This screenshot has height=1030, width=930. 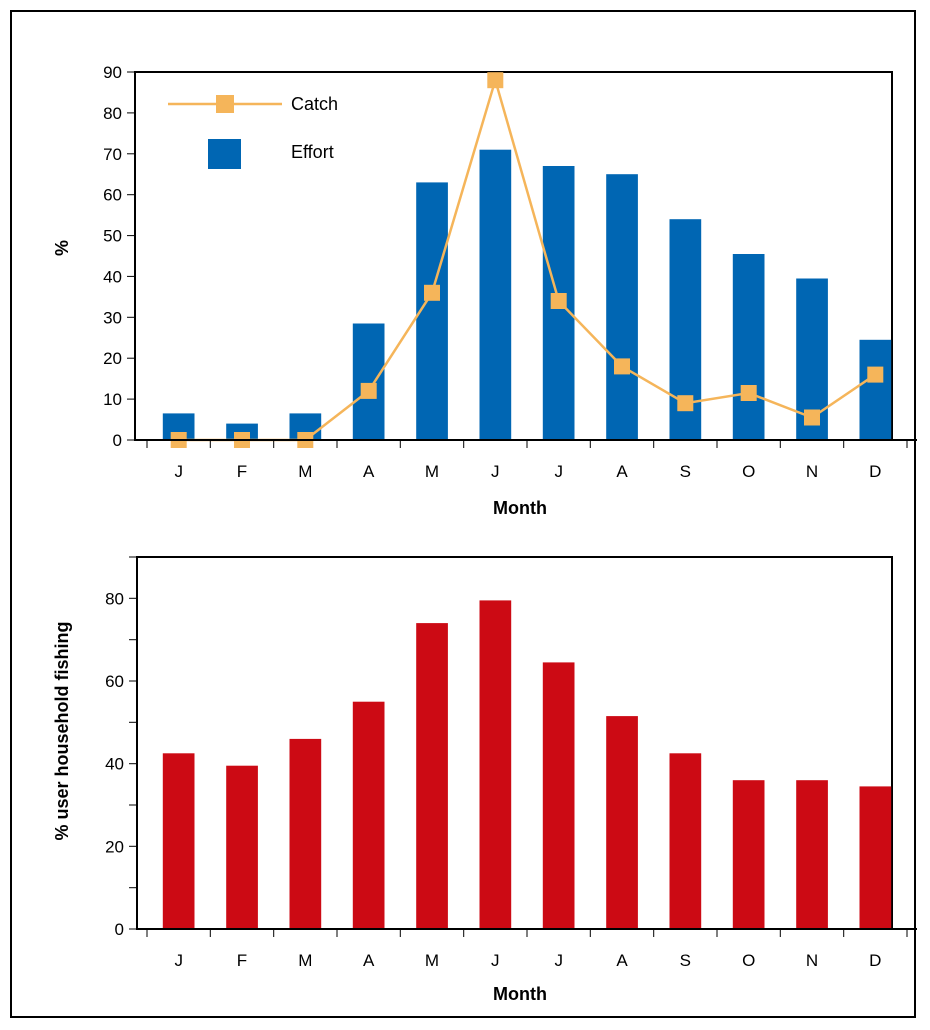 What do you see at coordinates (520, 508) in the screenshot?
I see `top-x-axis-title: Month` at bounding box center [520, 508].